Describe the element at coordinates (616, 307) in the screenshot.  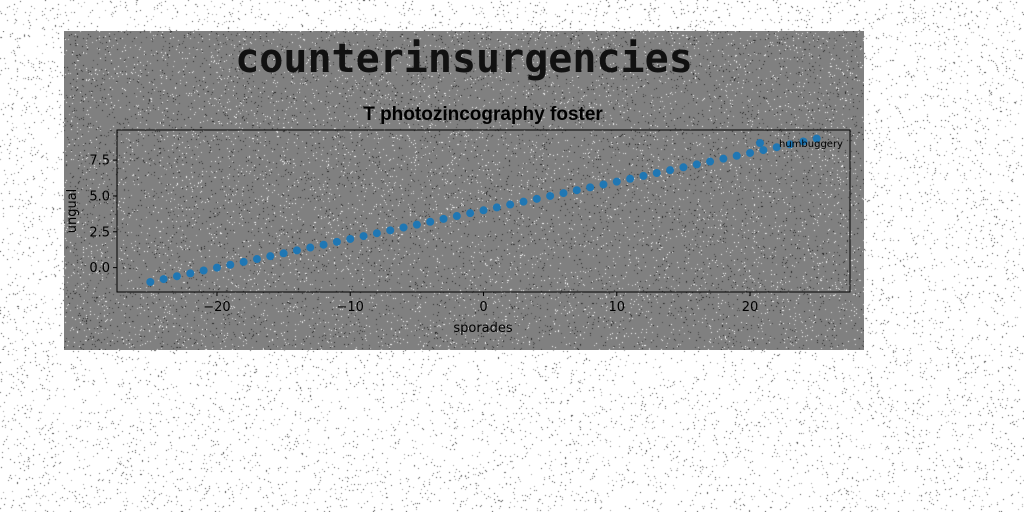
I see `x-tick-label: 10` at that location.